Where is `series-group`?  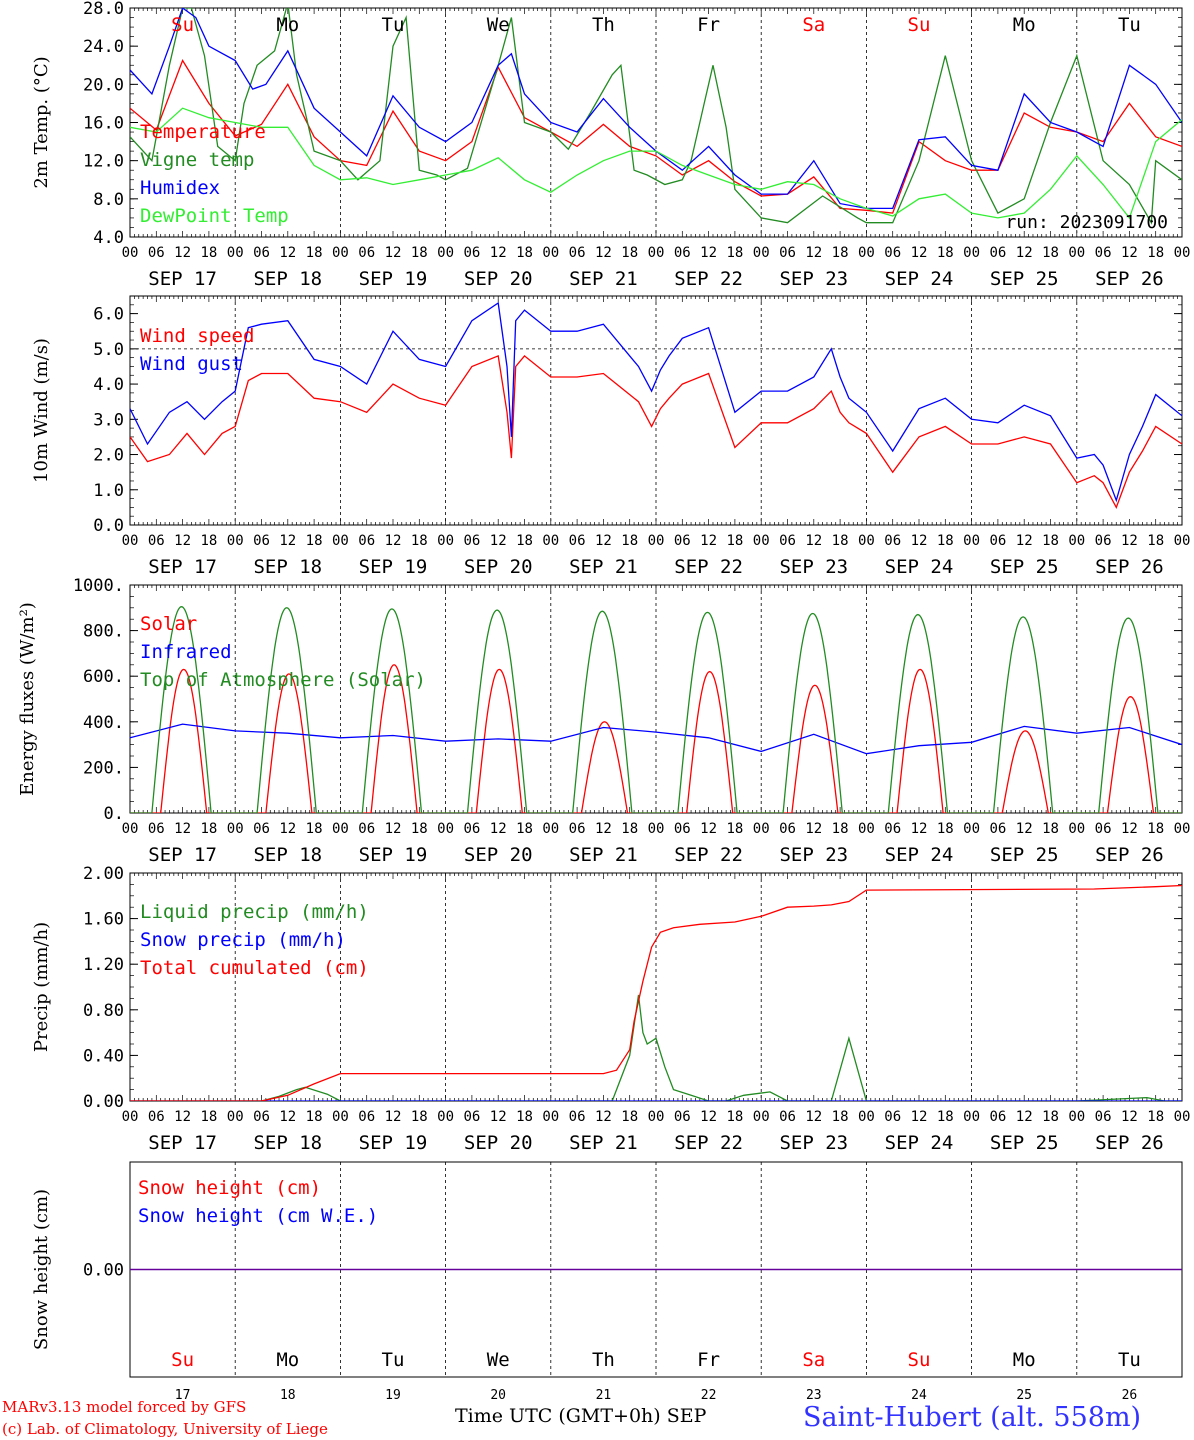
series-group is located at coordinates (656, 116).